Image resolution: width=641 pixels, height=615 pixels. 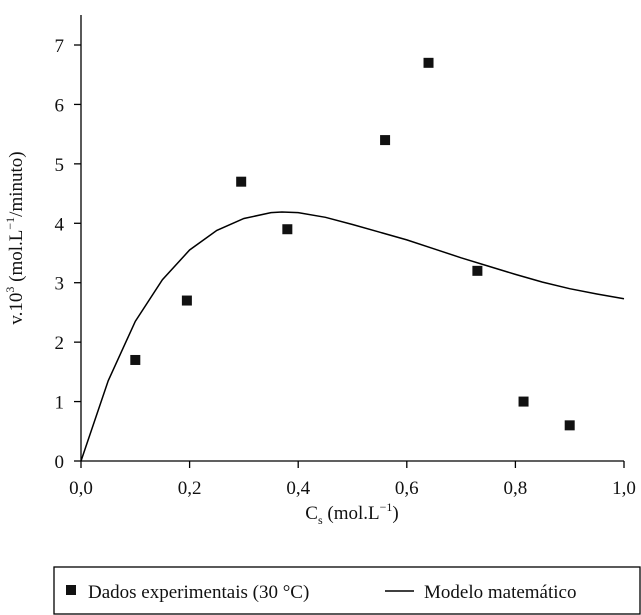 I want to click on legend-label-model: Modelo matemático, so click(x=500, y=592).